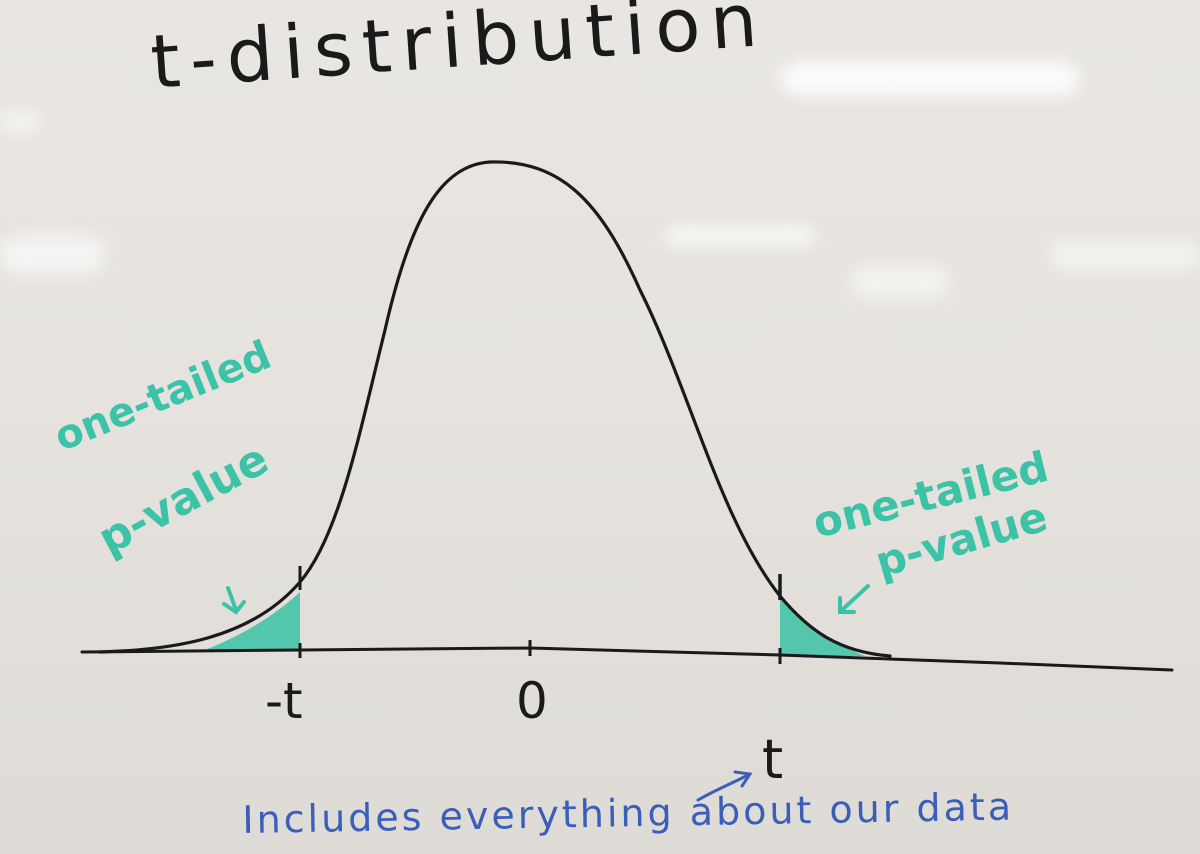 The width and height of the screenshot is (1200, 854). Describe the element at coordinates (854, 599) in the screenshot. I see `right-arrow-icon` at that location.